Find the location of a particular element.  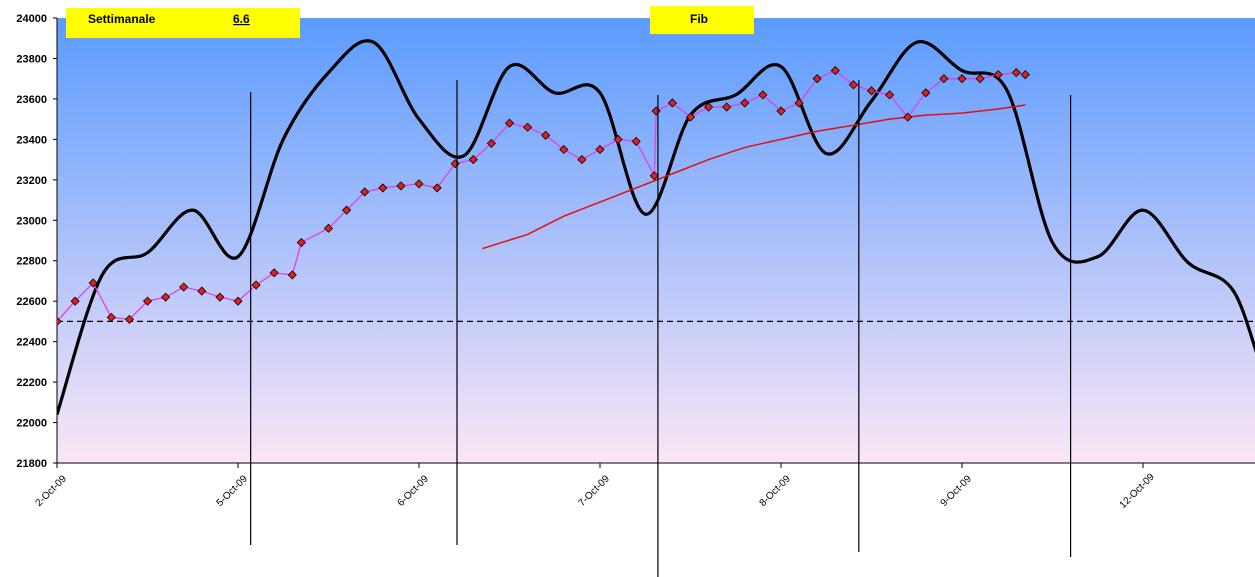

y-tick-label: 22000 is located at coordinates (31, 424).